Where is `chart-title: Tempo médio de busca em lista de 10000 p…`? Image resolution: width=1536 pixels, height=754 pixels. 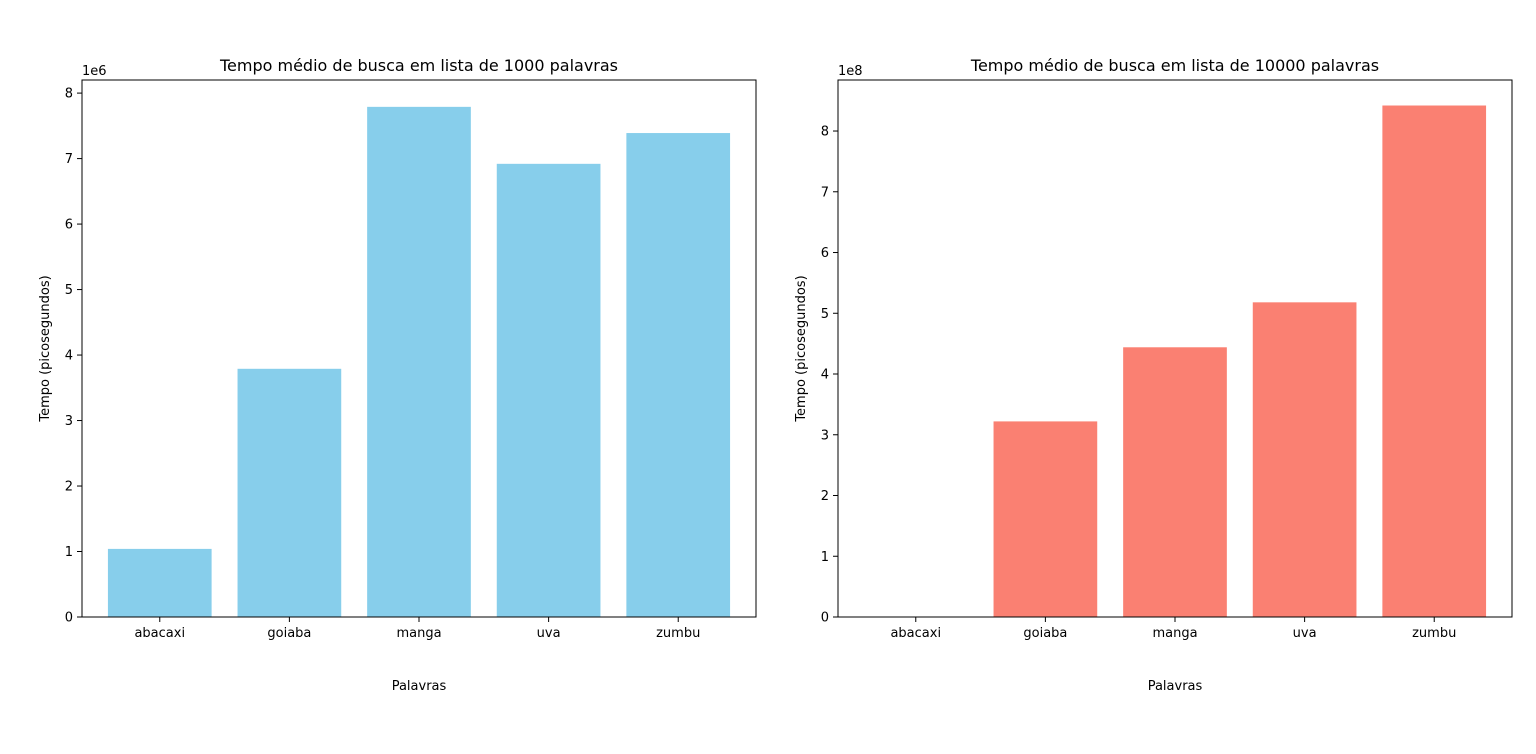 chart-title: Tempo médio de busca em lista de 10000 p… is located at coordinates (1174, 65).